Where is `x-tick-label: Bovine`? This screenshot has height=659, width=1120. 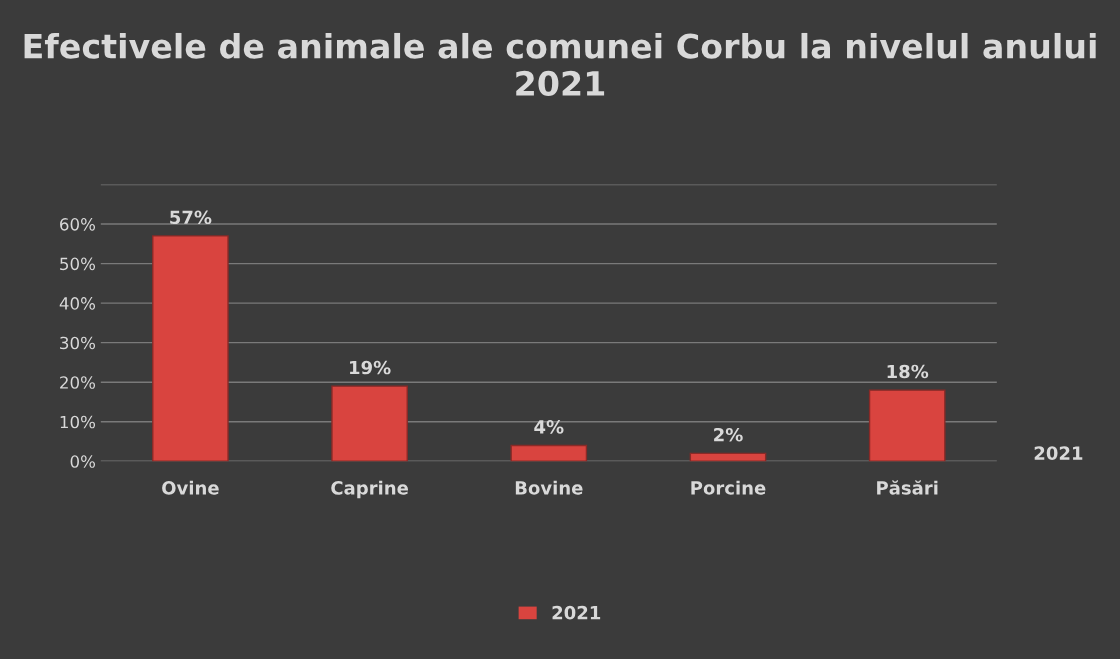 x-tick-label: Bovine is located at coordinates (549, 487).